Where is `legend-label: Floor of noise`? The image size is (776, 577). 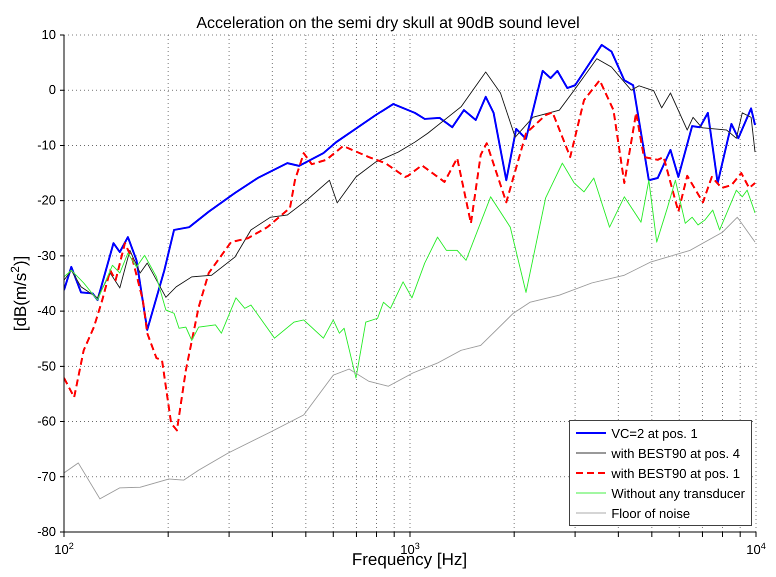
legend-label: Floor of noise is located at coordinates (650, 513).